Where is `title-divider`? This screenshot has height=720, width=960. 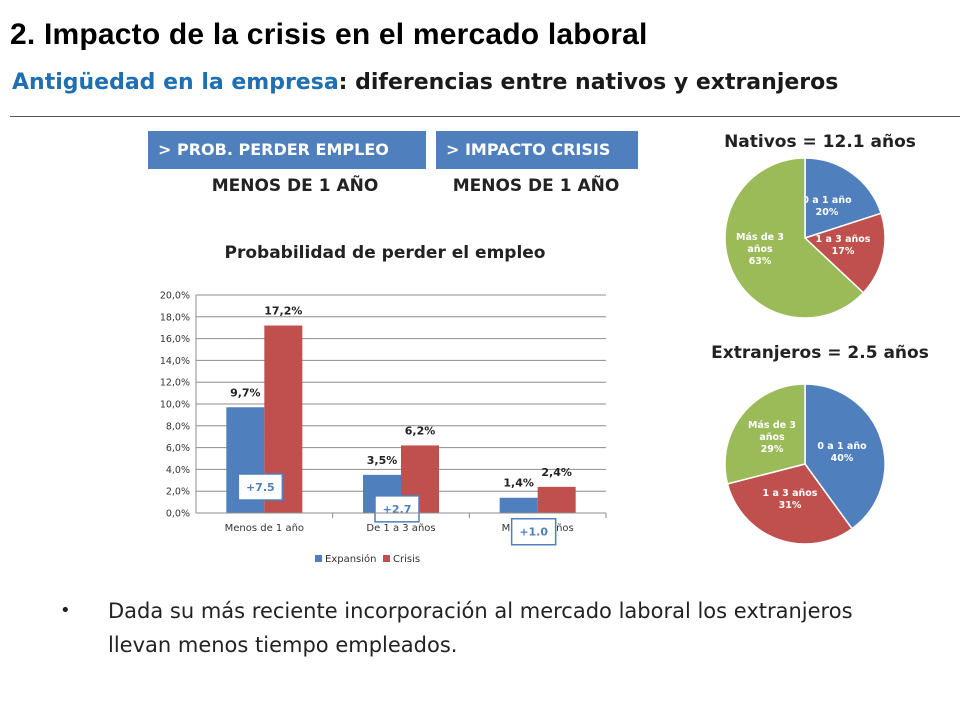 title-divider is located at coordinates (485, 116).